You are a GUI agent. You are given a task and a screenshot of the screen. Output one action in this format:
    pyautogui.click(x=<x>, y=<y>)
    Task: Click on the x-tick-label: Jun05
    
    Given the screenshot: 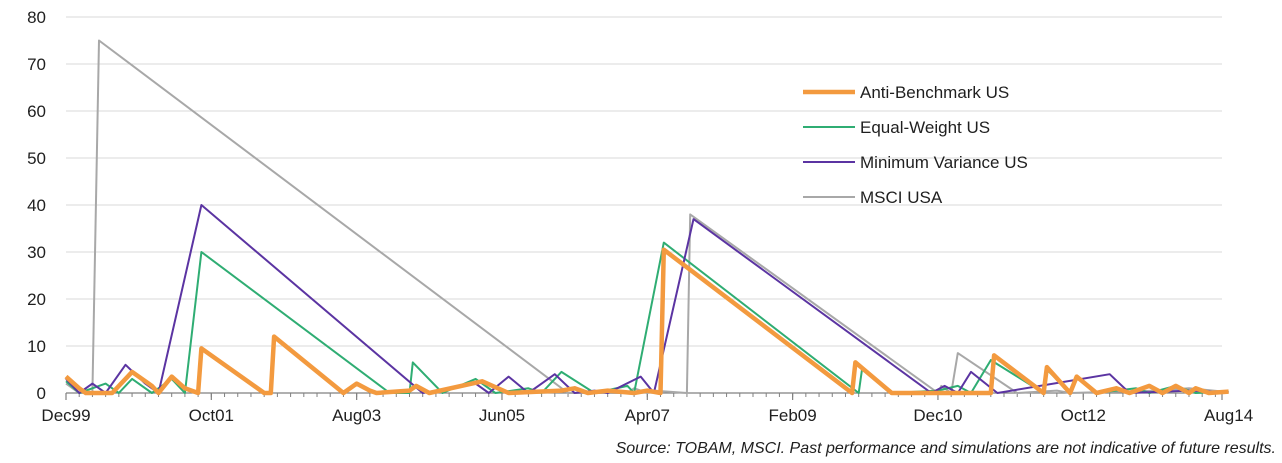 What is the action you would take?
    pyautogui.click(x=502, y=415)
    